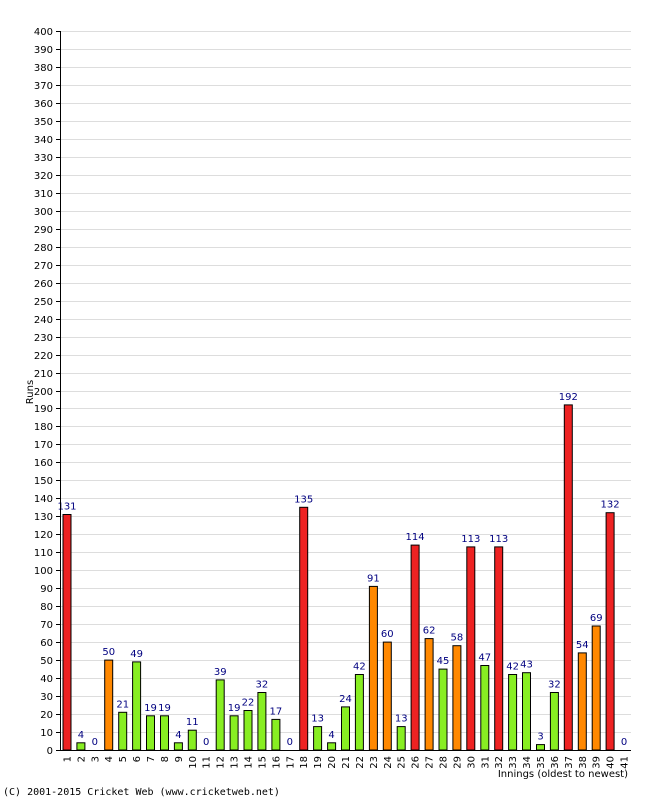 This screenshot has width=650, height=800. What do you see at coordinates (624, 742) in the screenshot?
I see `data-label-innings-41: 0` at bounding box center [624, 742].